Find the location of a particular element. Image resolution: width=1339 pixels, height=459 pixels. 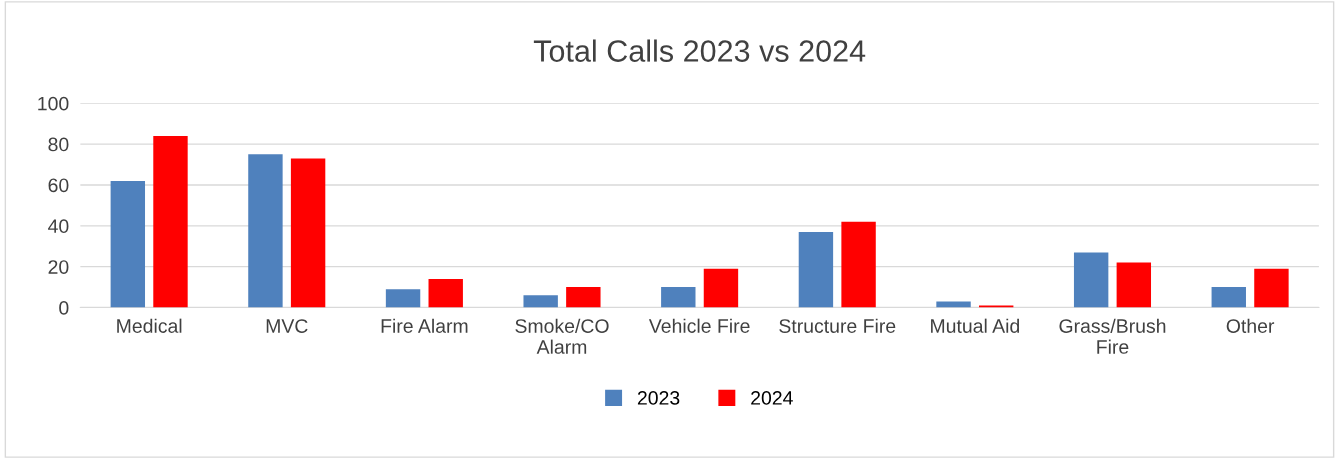

x-tick-label: MVC is located at coordinates (287, 326).